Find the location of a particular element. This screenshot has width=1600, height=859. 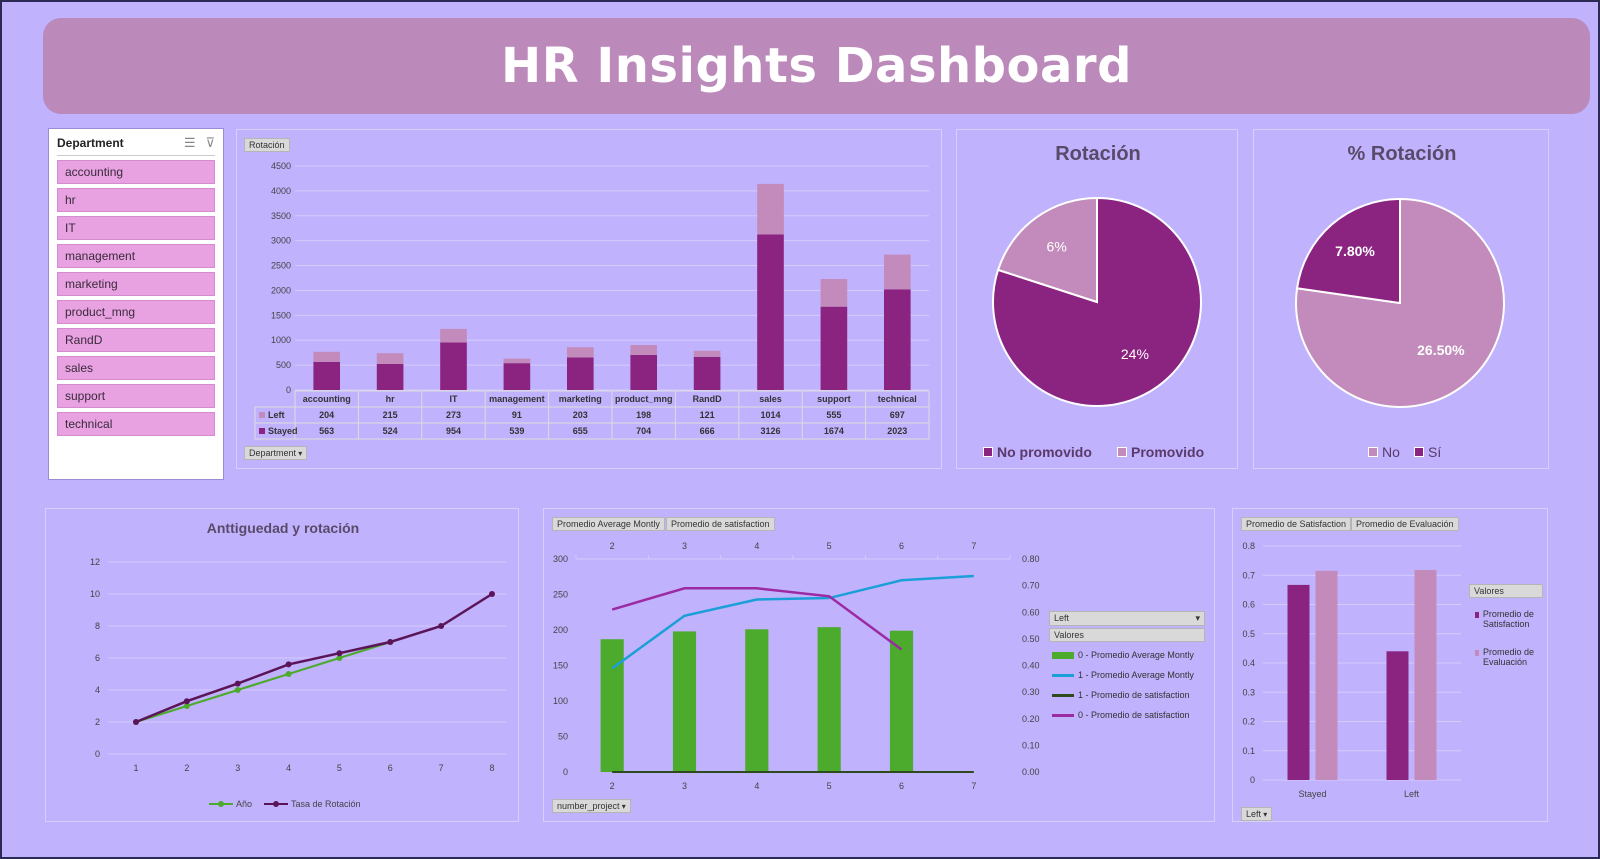

stayed-value-label: 954 is located at coordinates (453, 431).